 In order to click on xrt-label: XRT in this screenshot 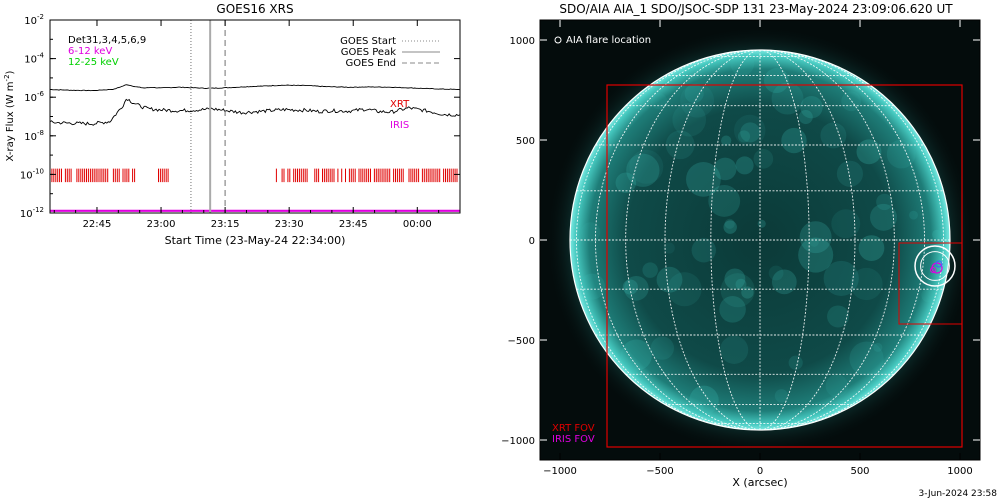, I will do `click(400, 104)`.